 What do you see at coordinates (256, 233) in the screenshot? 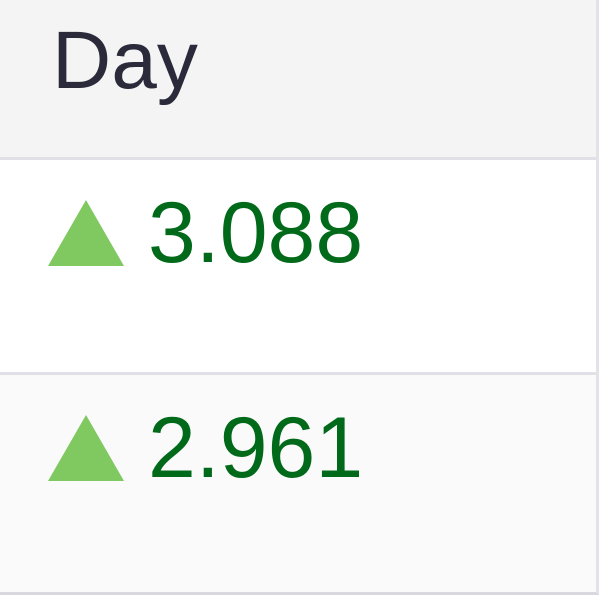
I see `day-change-value: 3.088` at bounding box center [256, 233].